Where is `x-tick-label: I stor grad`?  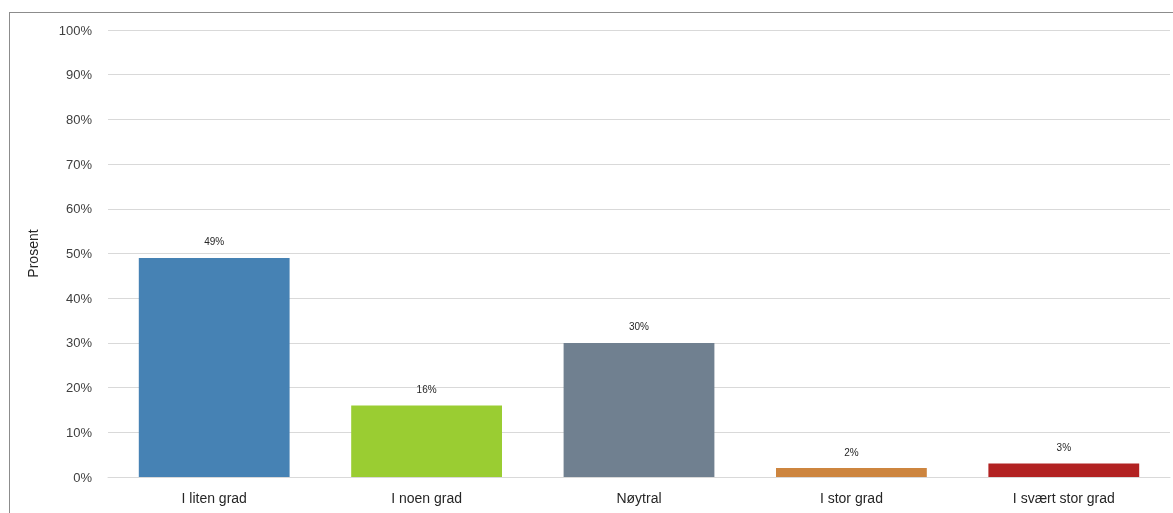 x-tick-label: I stor grad is located at coordinates (851, 498).